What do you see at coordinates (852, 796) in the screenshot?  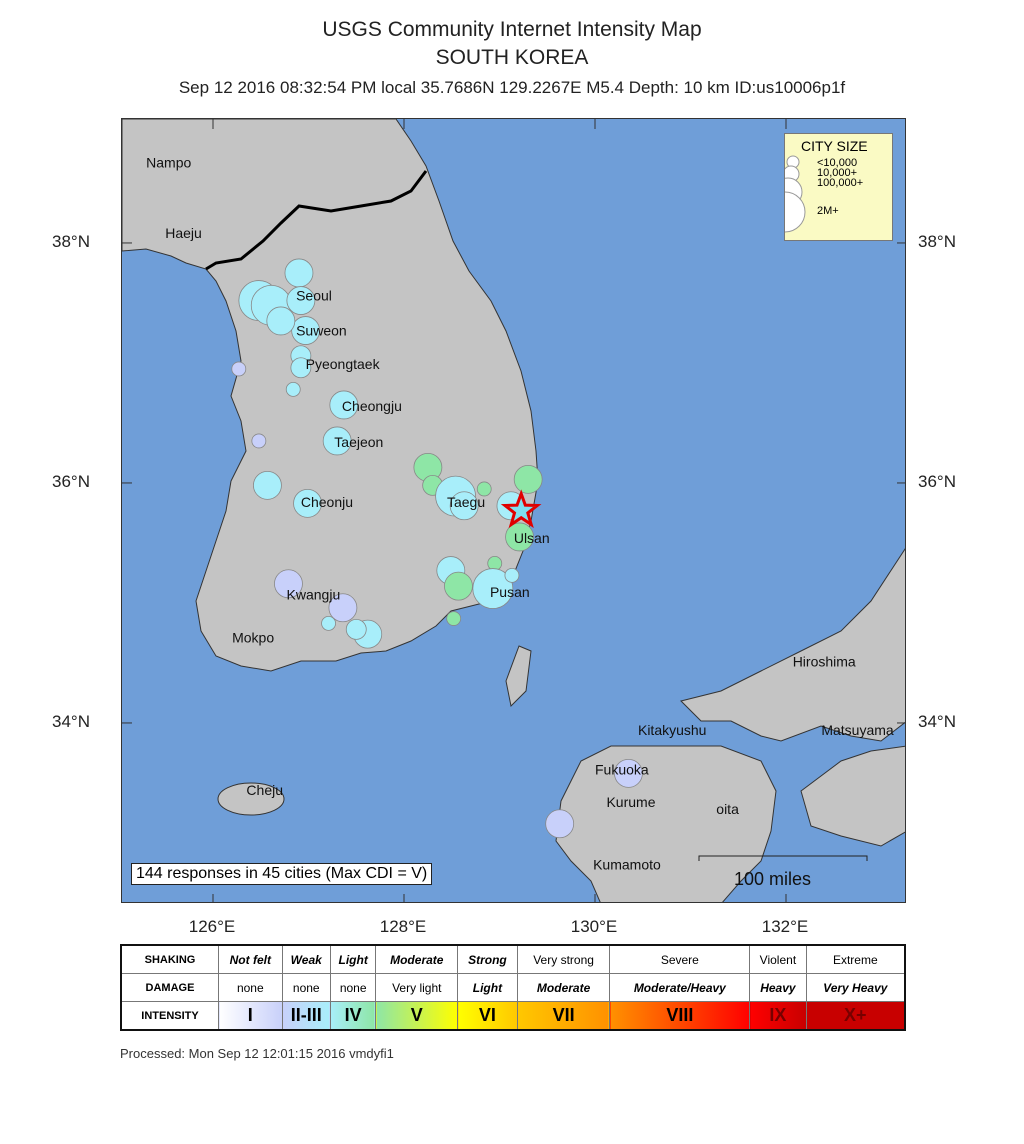 I see `shikoku` at bounding box center [852, 796].